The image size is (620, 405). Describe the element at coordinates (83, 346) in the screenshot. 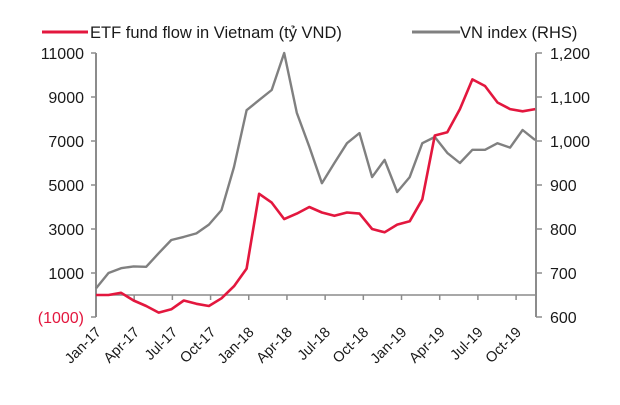

I see `x-tick-label: Jan-17` at that location.